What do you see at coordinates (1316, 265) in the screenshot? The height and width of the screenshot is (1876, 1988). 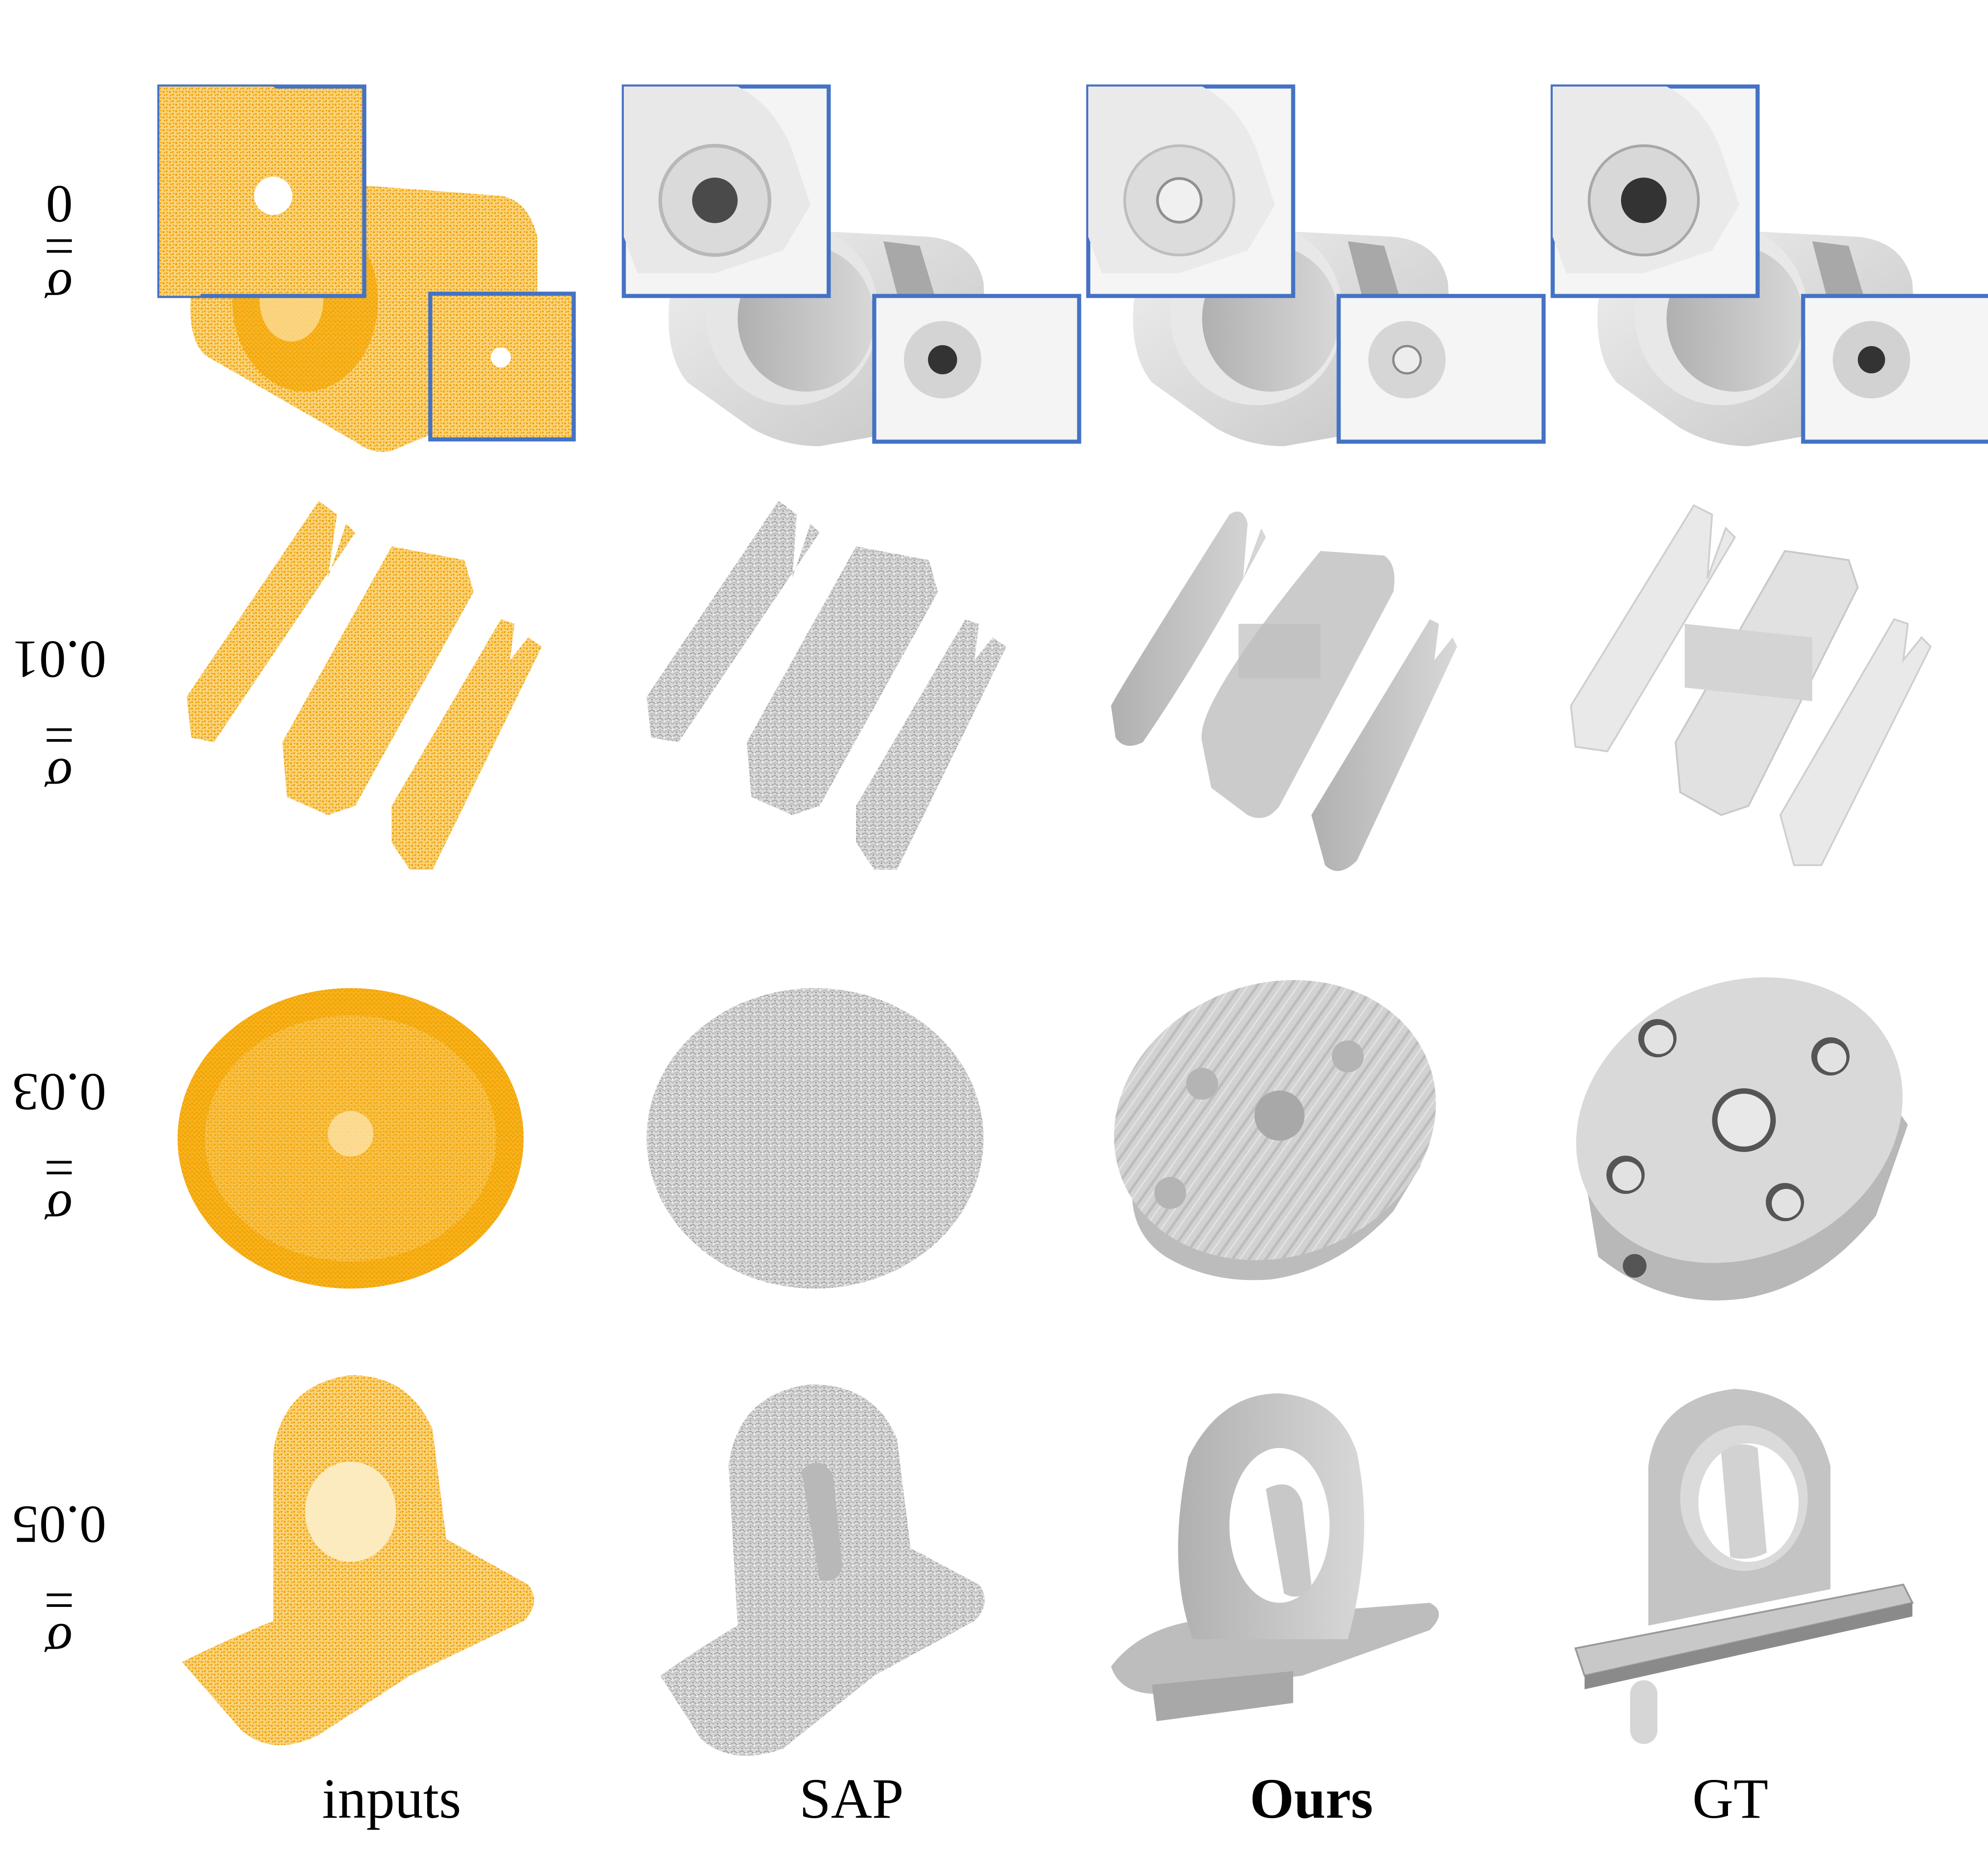 I see `mesh-bracket-ours` at bounding box center [1316, 265].